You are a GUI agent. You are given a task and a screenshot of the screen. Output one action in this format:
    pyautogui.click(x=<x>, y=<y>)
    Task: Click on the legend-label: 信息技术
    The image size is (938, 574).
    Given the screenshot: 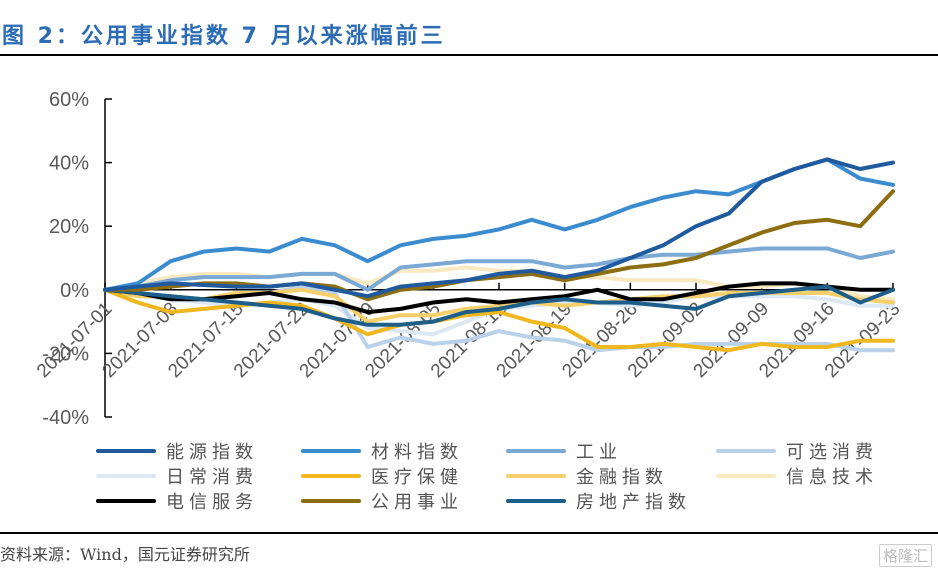 What is the action you would take?
    pyautogui.click(x=832, y=477)
    